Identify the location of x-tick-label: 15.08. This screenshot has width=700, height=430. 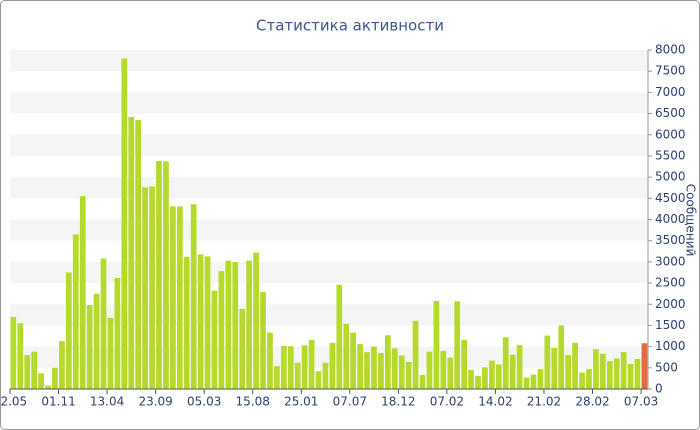
(253, 402).